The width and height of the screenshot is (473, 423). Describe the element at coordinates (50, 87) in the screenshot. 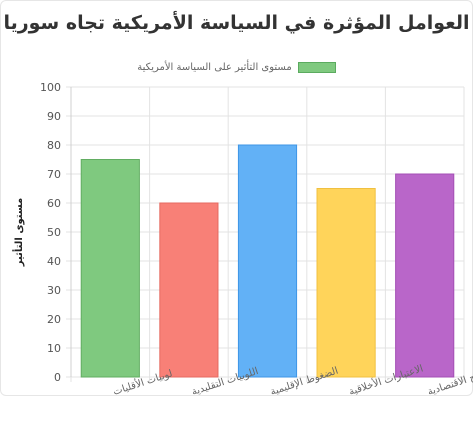

I see `y-tick-label: 100` at that location.